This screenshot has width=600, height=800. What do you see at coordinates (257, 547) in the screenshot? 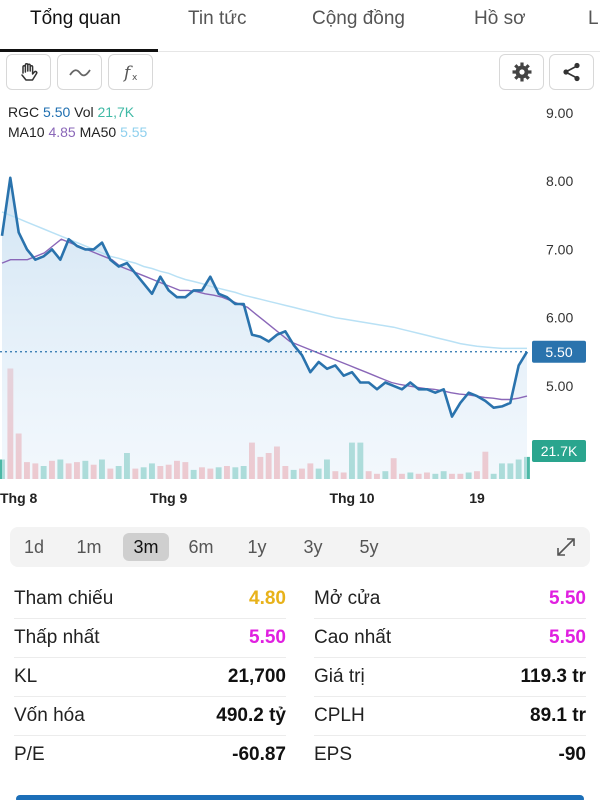
I see `range-1y: 1y` at bounding box center [257, 547].